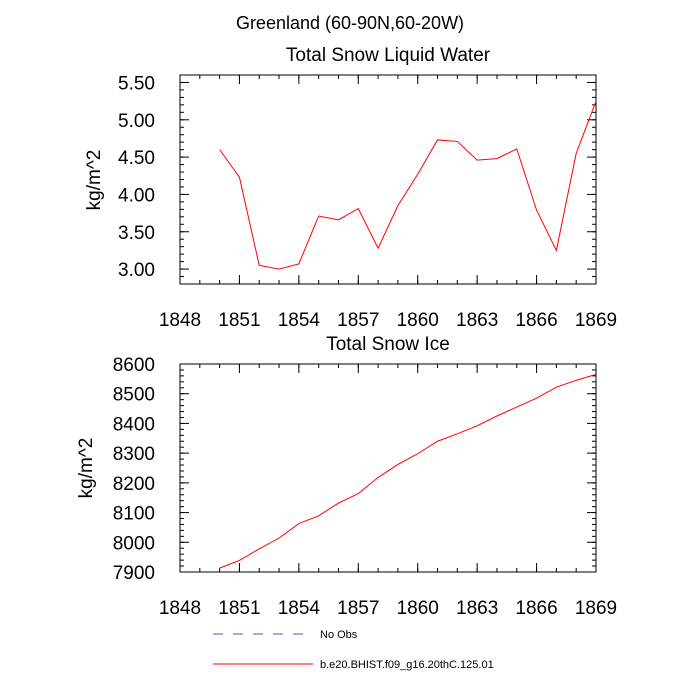  What do you see at coordinates (536, 320) in the screenshot?
I see `panel-0-x-tick-label: 1866` at bounding box center [536, 320].